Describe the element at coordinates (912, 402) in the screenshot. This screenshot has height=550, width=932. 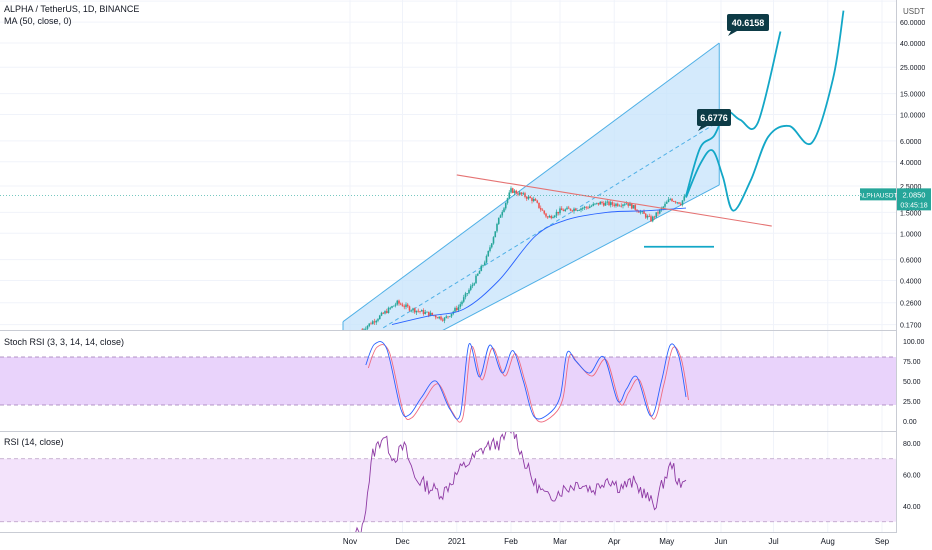
I see `stoch-tick-label: 25.00` at that location.